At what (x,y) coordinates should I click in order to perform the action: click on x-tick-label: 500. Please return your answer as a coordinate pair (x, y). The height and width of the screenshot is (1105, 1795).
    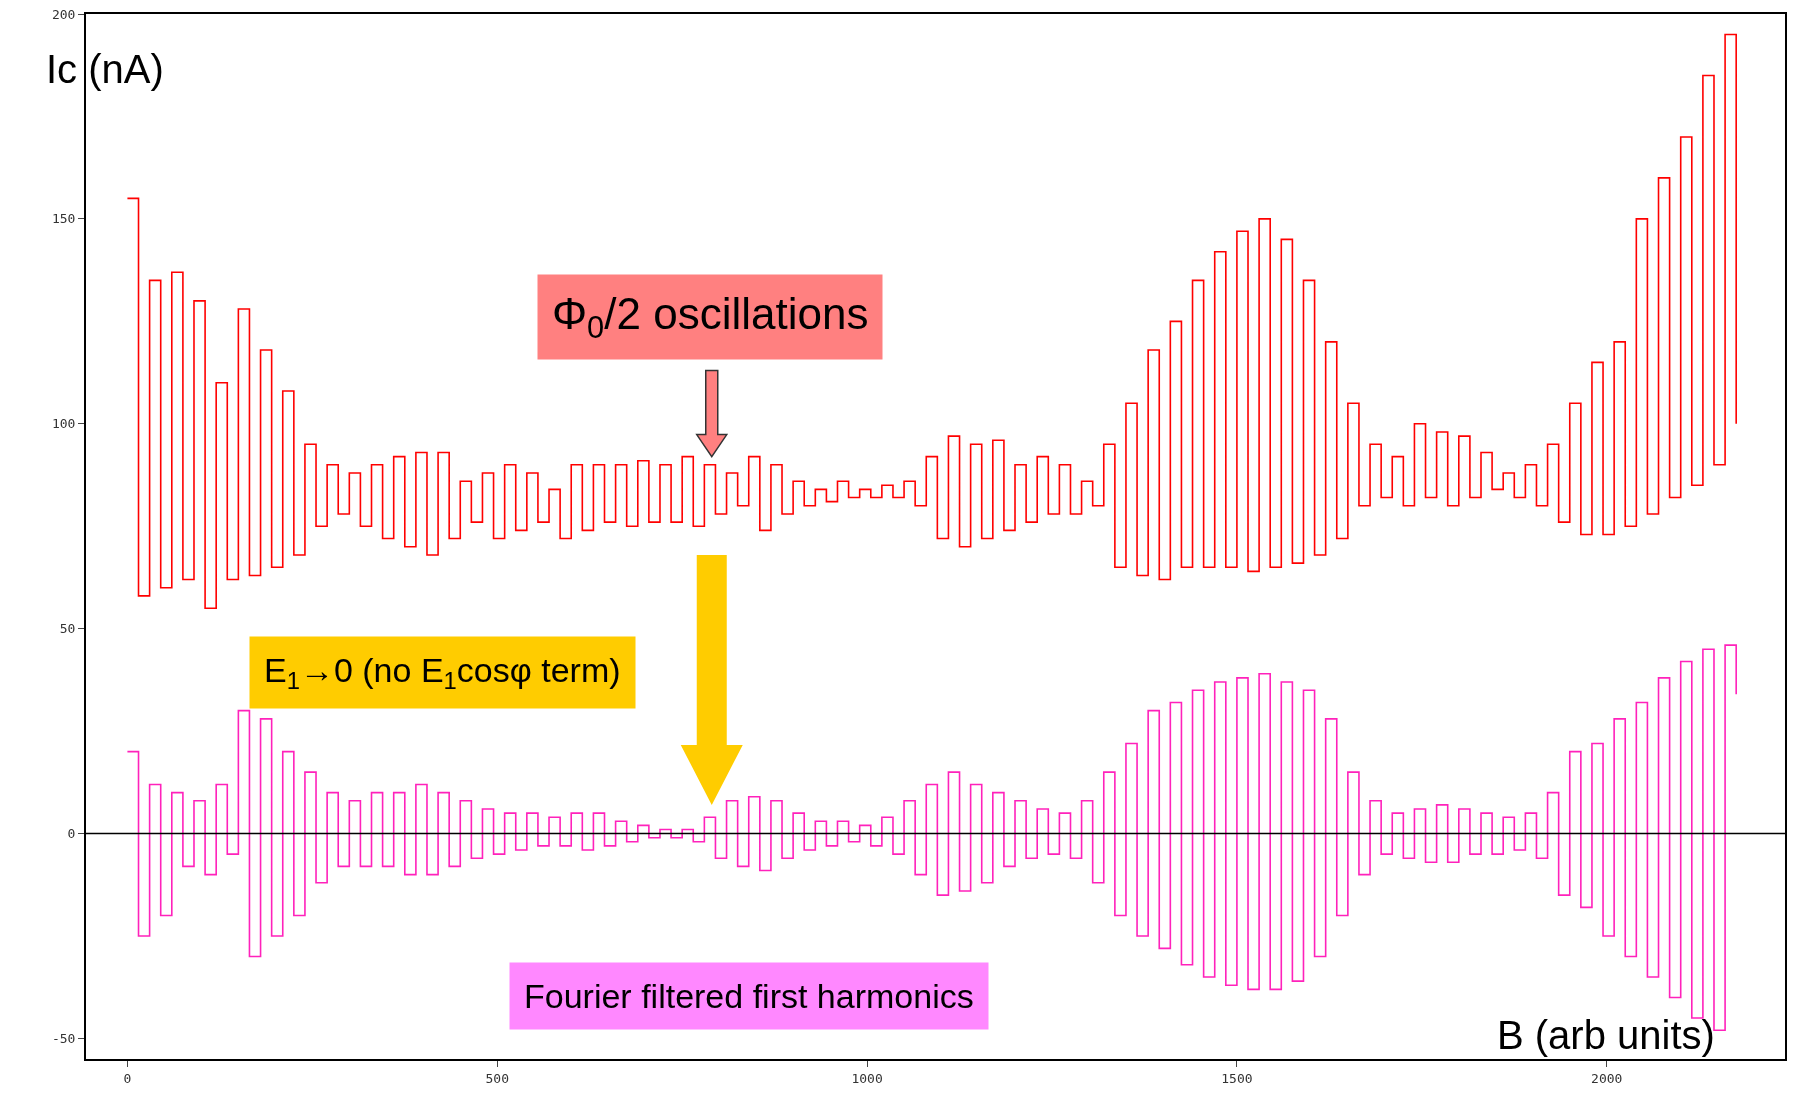
    Looking at the image, I should click on (497, 1078).